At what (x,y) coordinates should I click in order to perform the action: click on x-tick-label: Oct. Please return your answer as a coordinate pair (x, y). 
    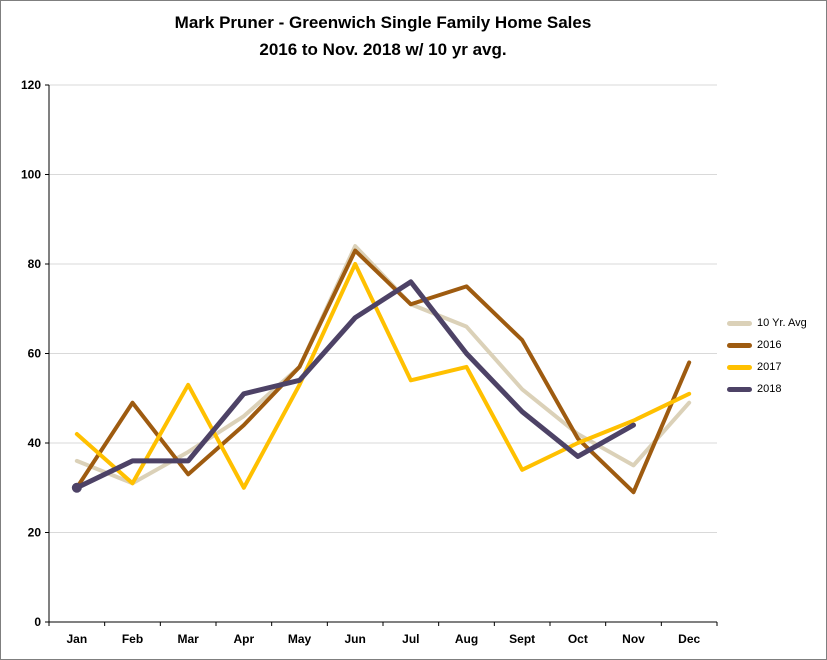
    Looking at the image, I should click on (578, 639).